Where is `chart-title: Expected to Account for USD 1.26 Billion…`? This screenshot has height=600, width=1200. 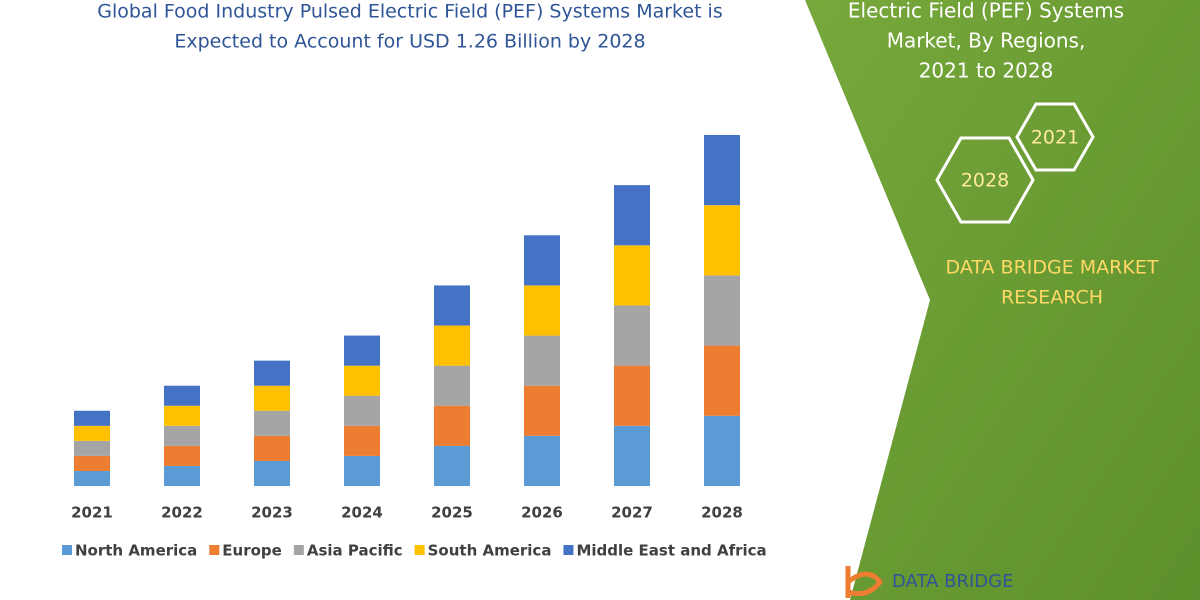 chart-title: Expected to Account for USD 1.26 Billion… is located at coordinates (409, 42).